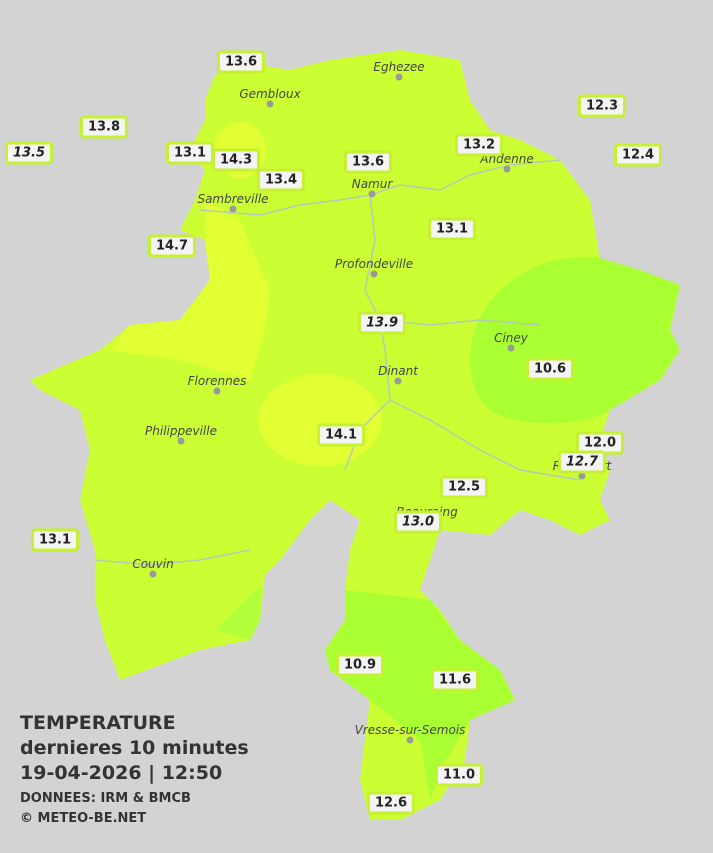 The height and width of the screenshot is (853, 713). What do you see at coordinates (459, 775) in the screenshot?
I see `temperature-label: 11.0` at bounding box center [459, 775].